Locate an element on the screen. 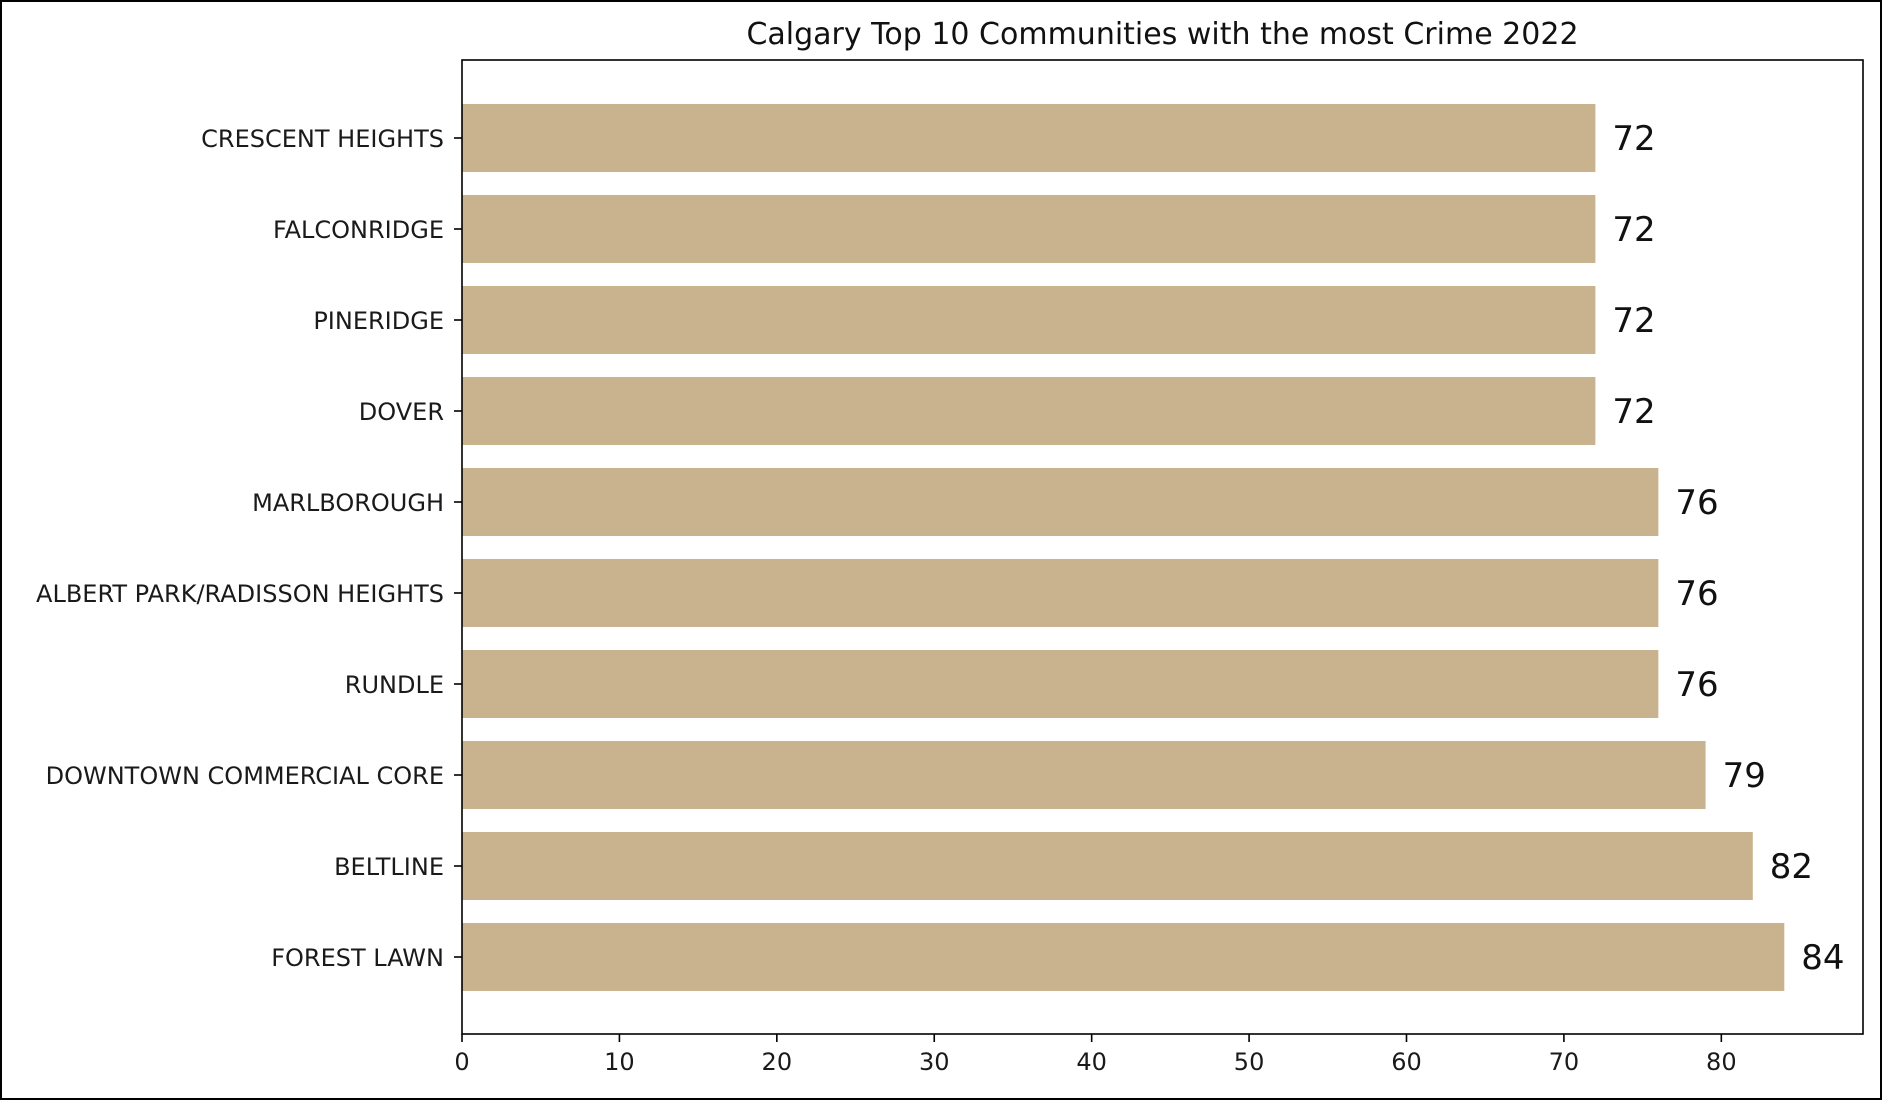  x-tick-label: 50 is located at coordinates (1249, 1062).